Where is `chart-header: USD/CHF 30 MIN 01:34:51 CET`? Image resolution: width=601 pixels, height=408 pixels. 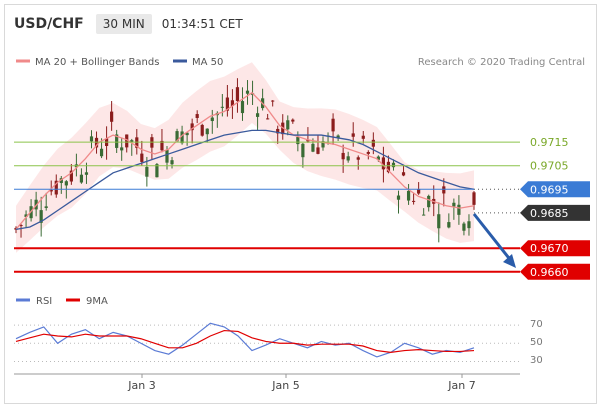
chart-header: USD/CHF 30 MIN 01:34:51 CET is located at coordinates (124, 24).